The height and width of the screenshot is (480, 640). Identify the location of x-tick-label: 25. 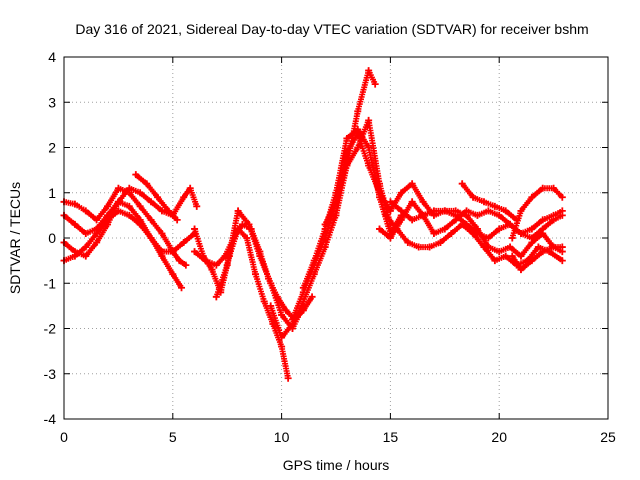
(608, 437).